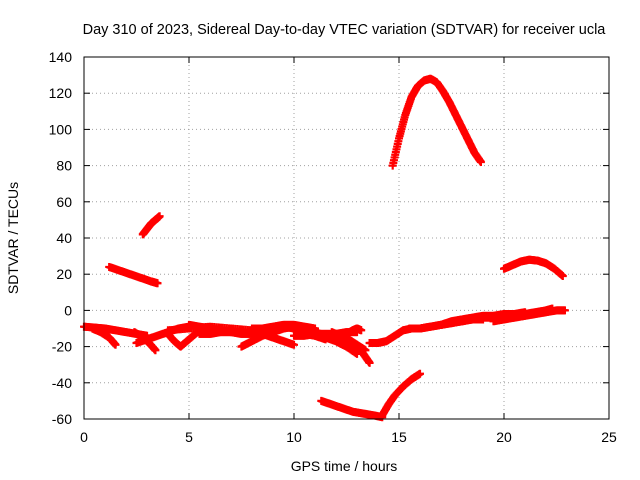  I want to click on y-tick-label: 120, so click(61, 93).